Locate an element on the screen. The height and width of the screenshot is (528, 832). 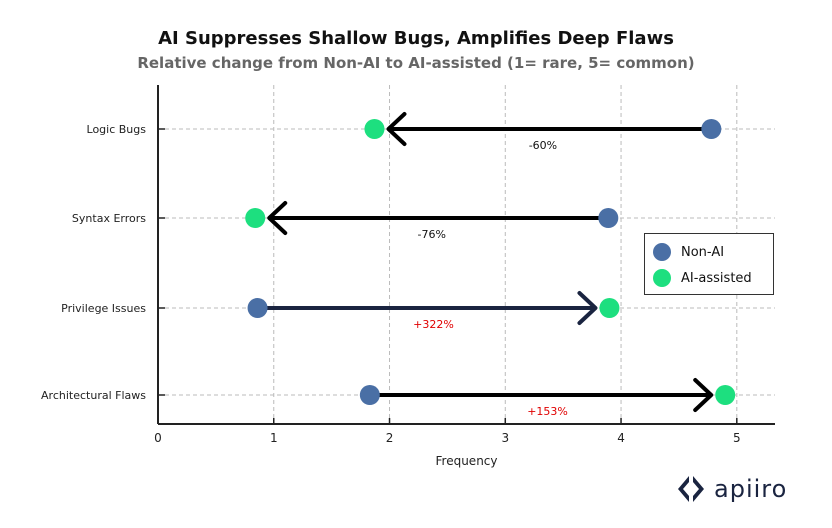
legend-label: Non-AI is located at coordinates (703, 252).